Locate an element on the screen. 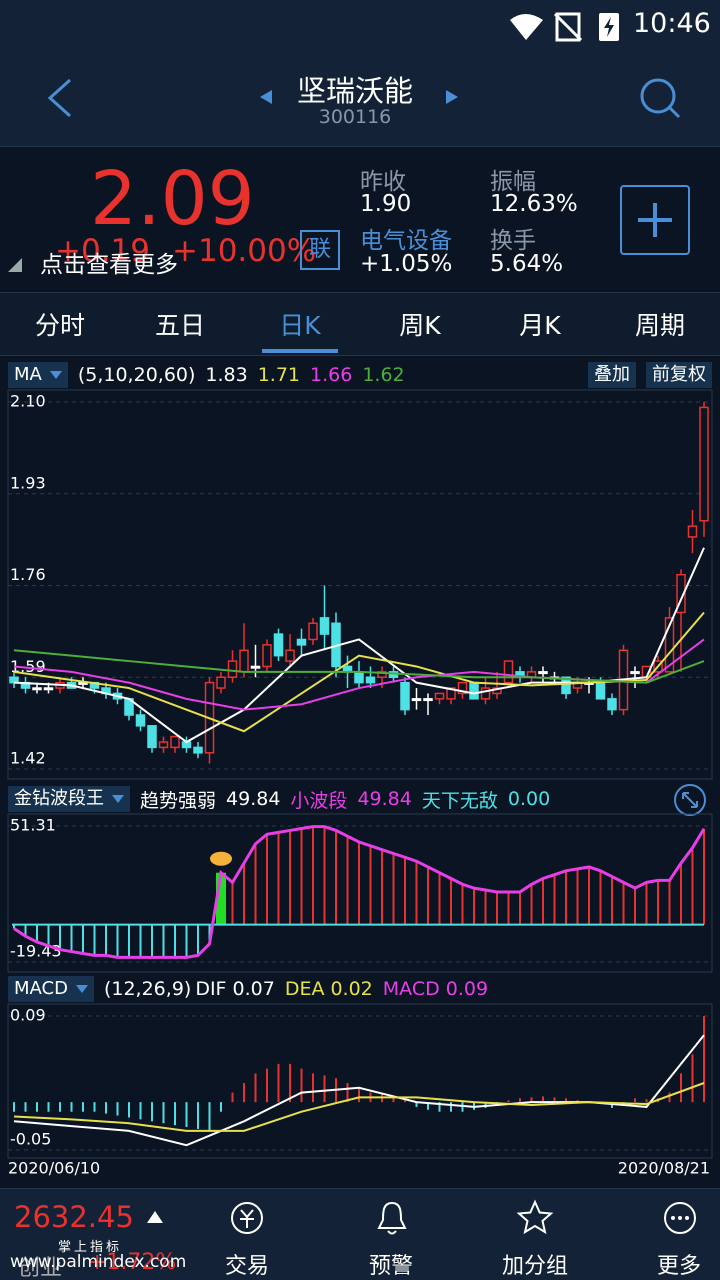 Image resolution: width=720 pixels, height=1280 pixels. indicator-selector: 金钻波段王 is located at coordinates (69, 799).